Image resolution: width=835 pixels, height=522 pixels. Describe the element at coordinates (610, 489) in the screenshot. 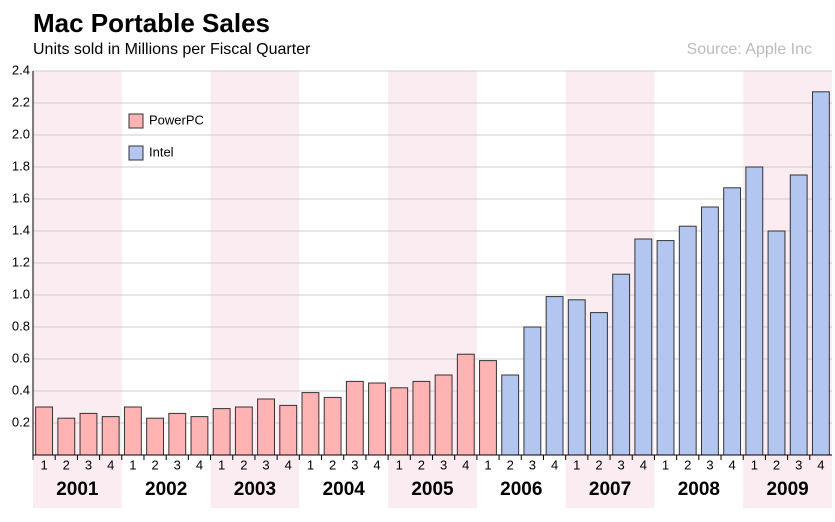

I see `year-label: 2007` at that location.